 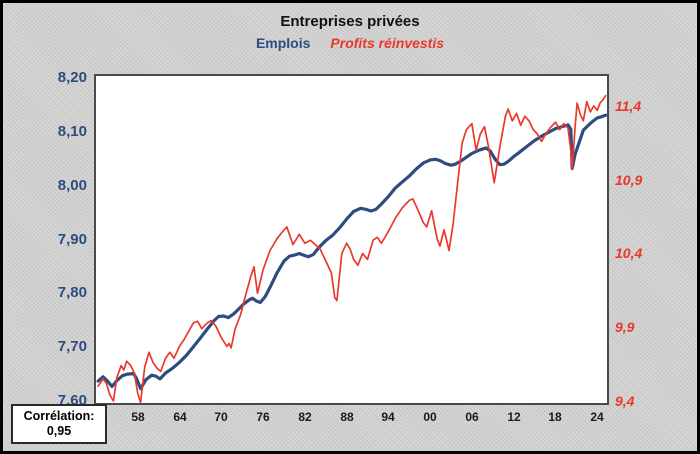 I want to click on x-tick-18: 18, so click(x=555, y=417).